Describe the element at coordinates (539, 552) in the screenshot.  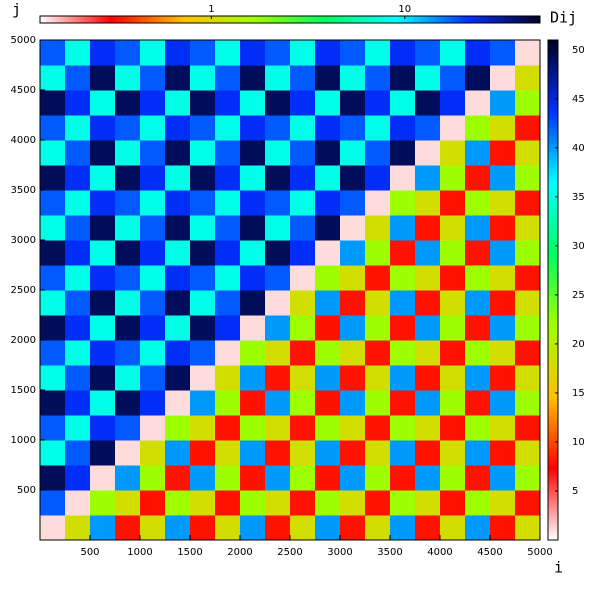
I see `x-tick-label: 5000` at that location.